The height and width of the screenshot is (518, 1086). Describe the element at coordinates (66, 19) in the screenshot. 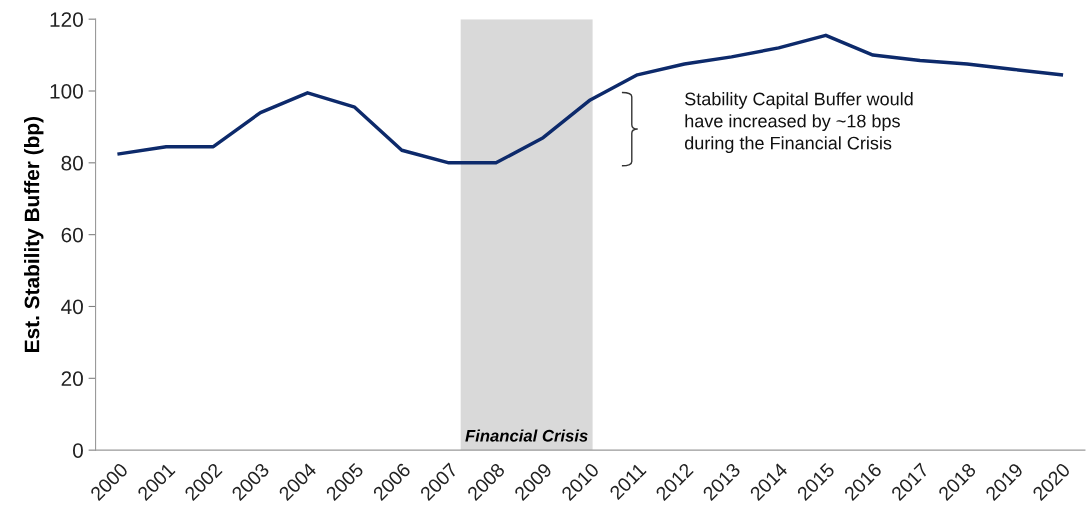

I see `y-tick-label: 120` at that location.